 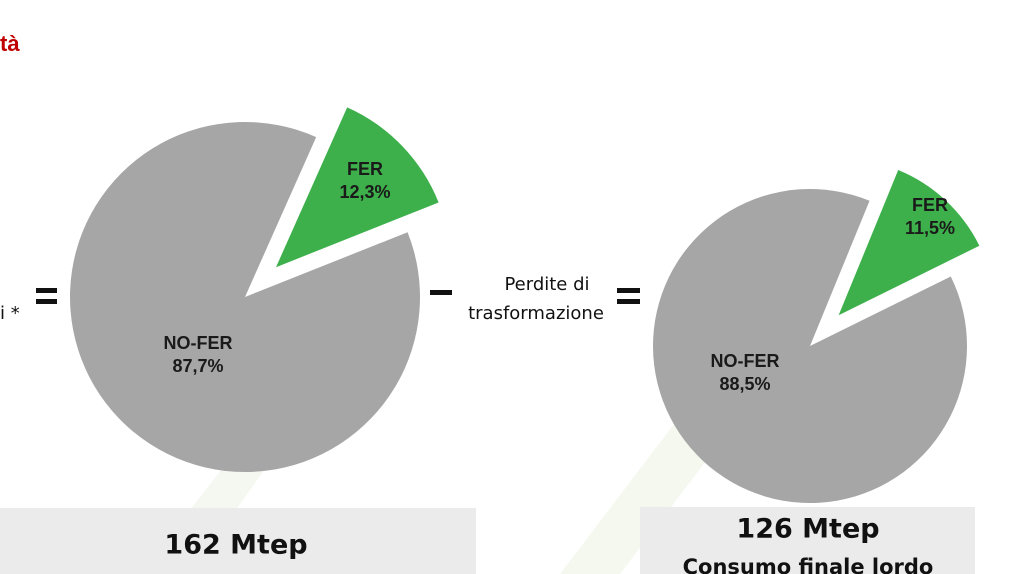 I want to click on minus-sign, so click(x=441, y=292).